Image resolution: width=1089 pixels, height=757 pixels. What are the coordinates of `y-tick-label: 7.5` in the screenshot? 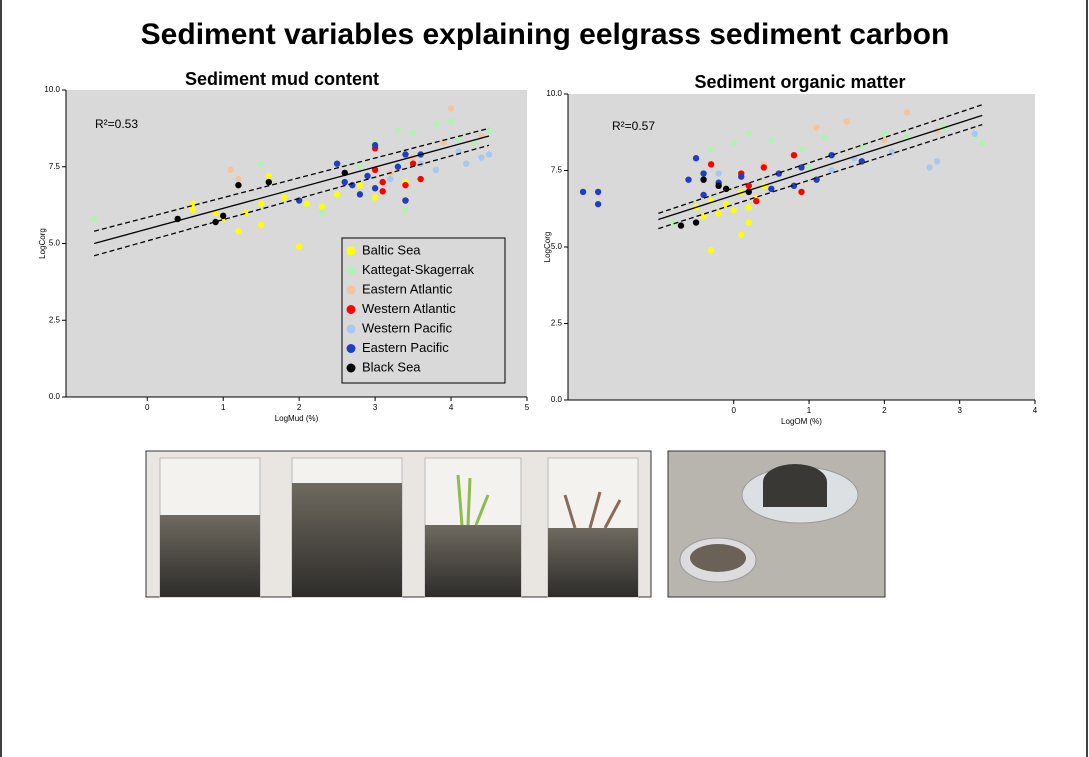 It's located at (55, 166).